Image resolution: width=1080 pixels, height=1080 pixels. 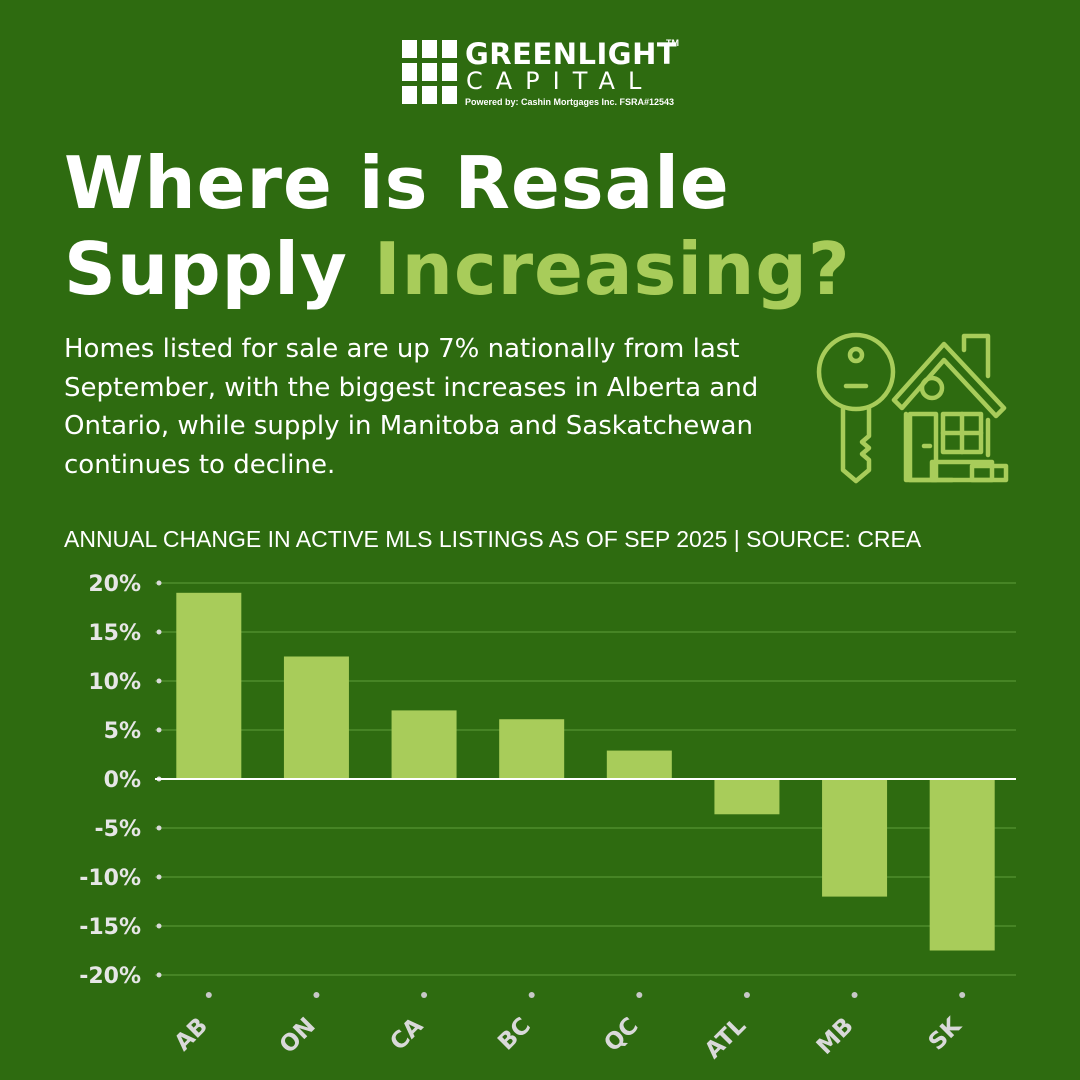 What do you see at coordinates (560, 81) in the screenshot?
I see `brand-name-line2: CAPITAL` at bounding box center [560, 81].